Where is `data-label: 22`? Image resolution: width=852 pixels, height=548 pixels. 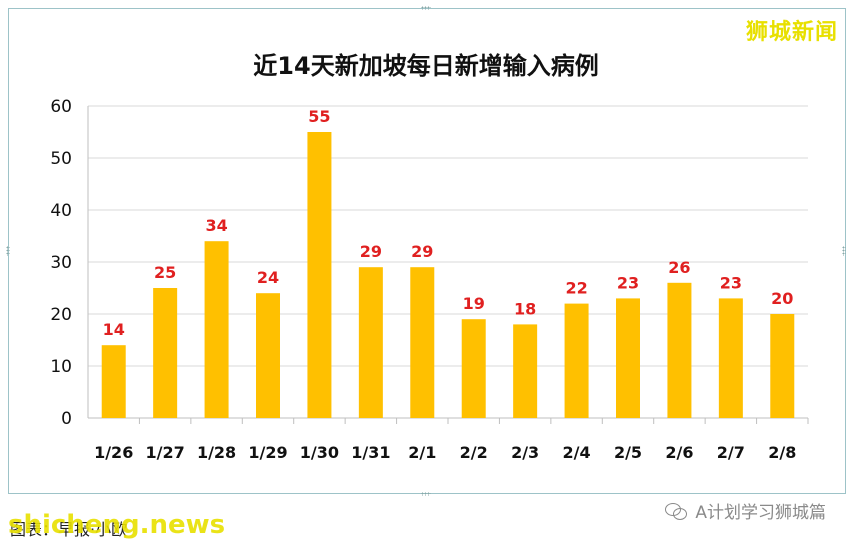
data-label: 22 is located at coordinates (576, 288).